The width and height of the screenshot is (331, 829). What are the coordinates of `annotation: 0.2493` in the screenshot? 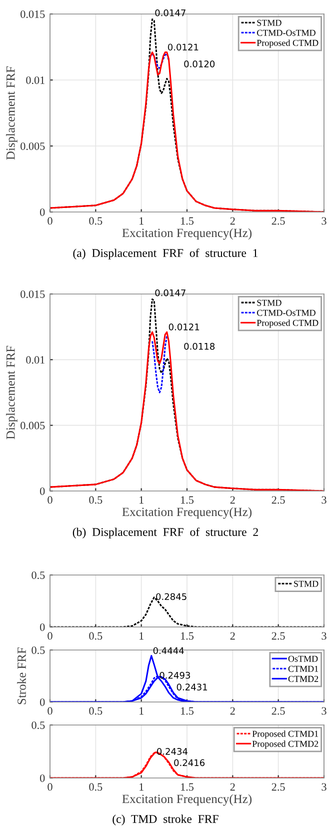 It's located at (175, 675).